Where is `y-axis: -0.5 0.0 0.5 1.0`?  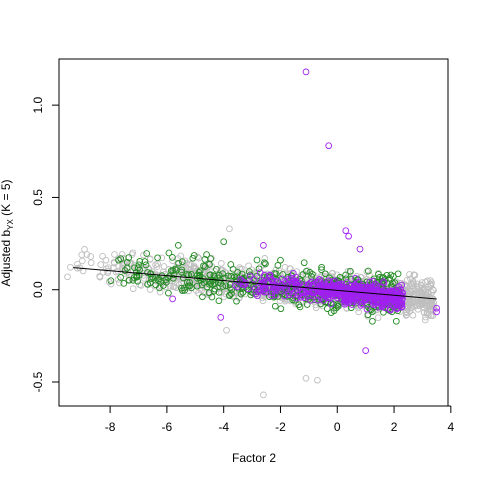 y-axis: -0.5 0.0 0.5 1.0 is located at coordinates (45, 244).